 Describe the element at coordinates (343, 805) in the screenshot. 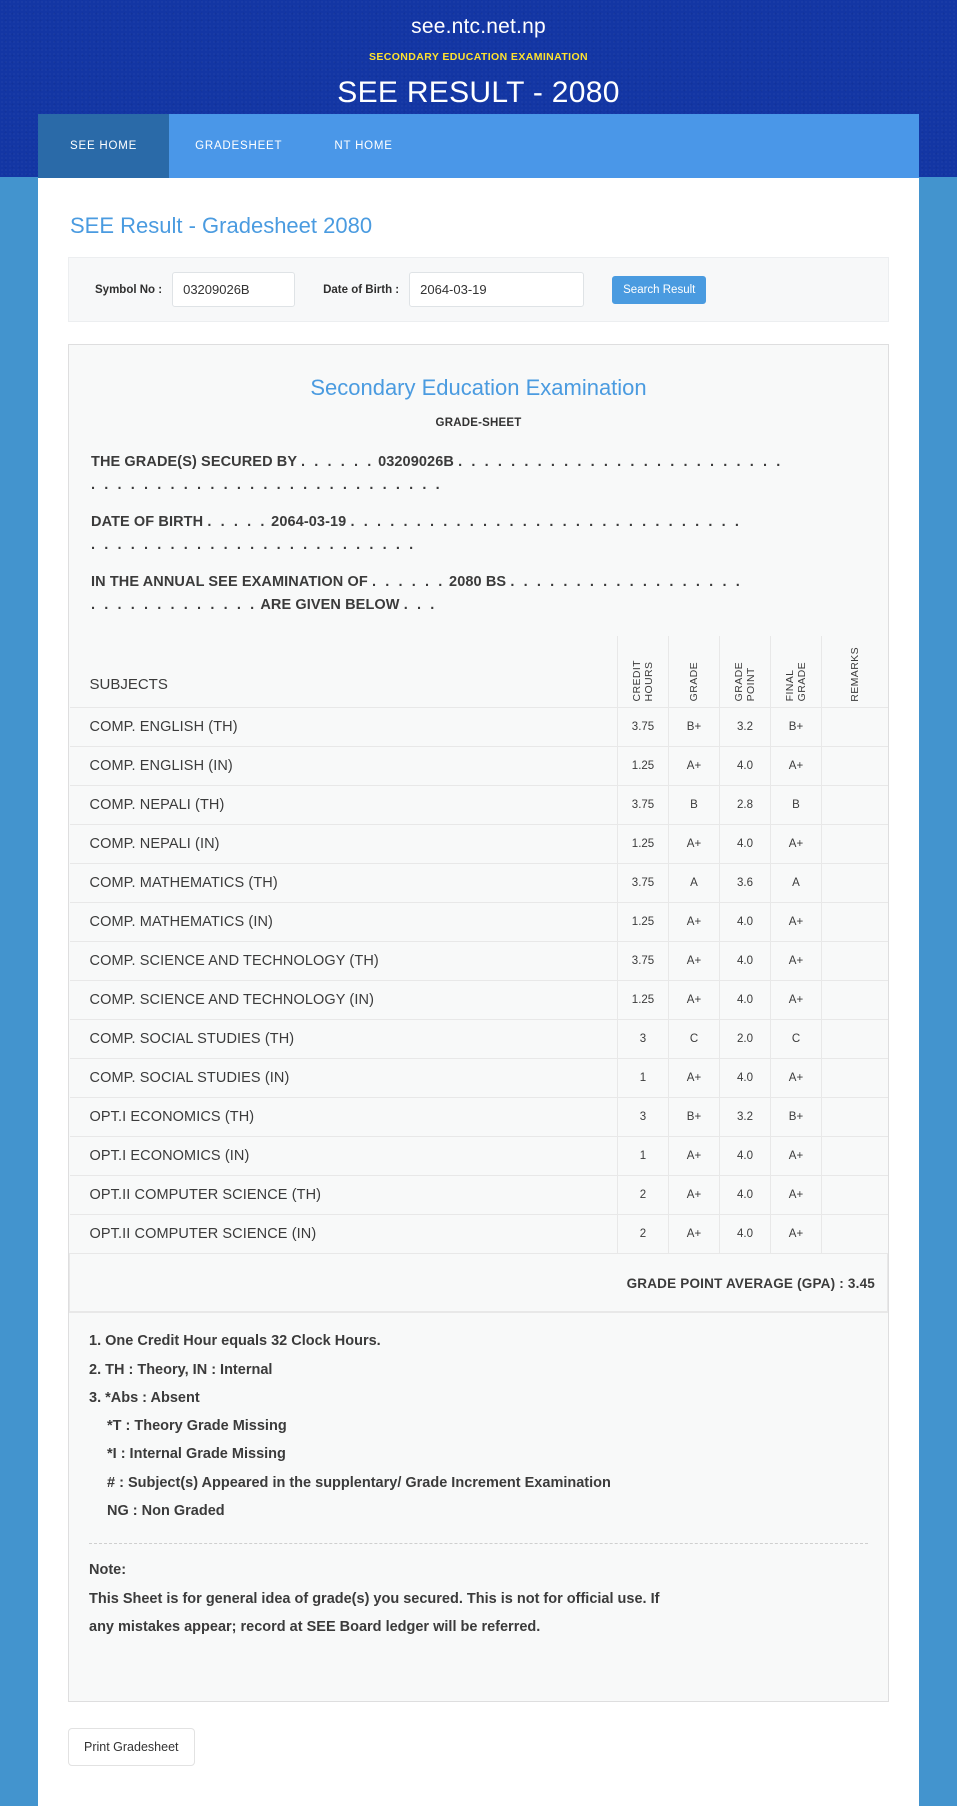

I see `cell-subject: COMP. NEPALI (TH)` at that location.